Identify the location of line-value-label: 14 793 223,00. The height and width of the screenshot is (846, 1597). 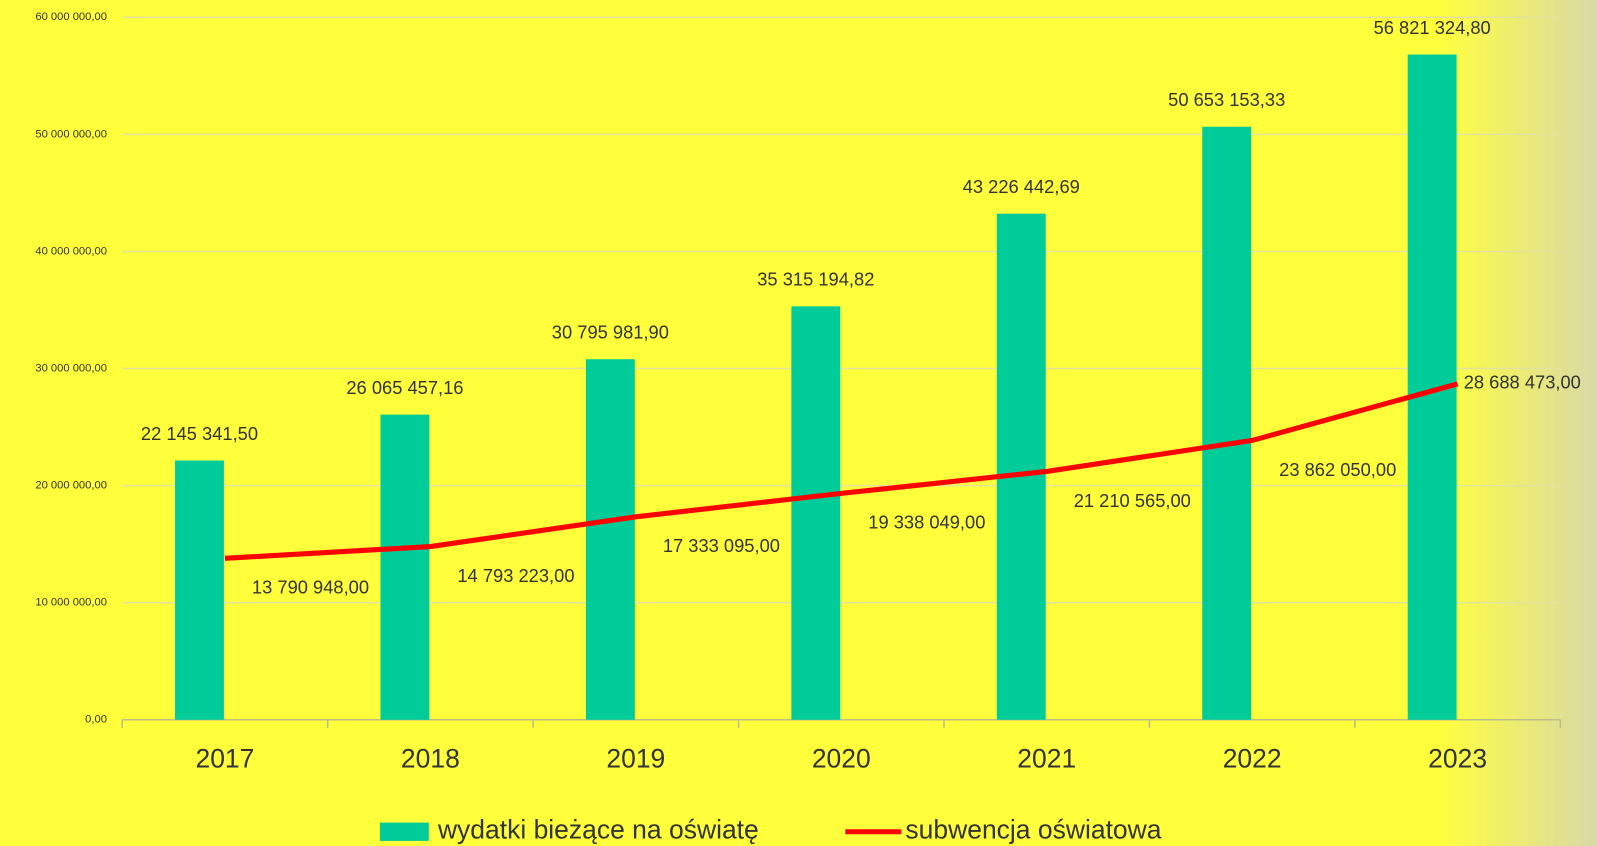
(515, 575).